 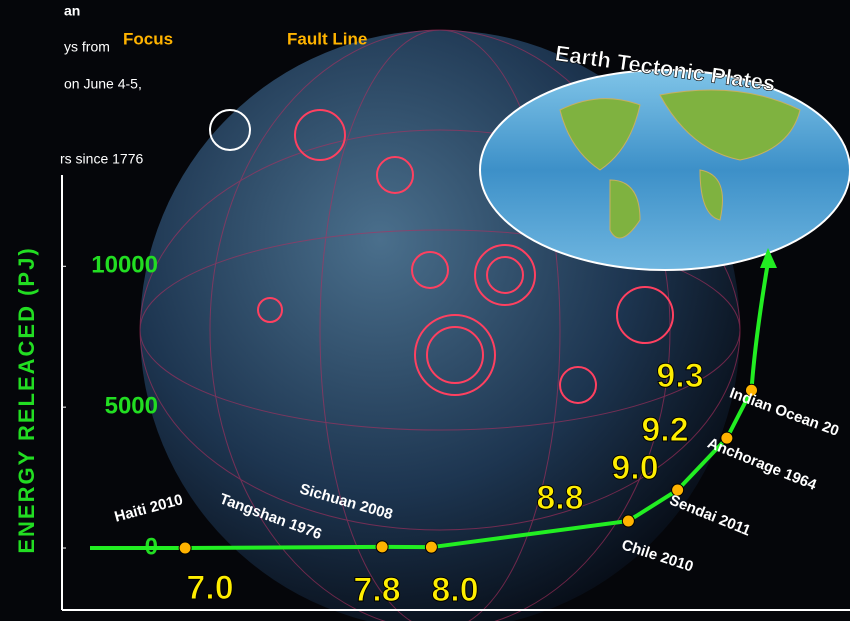 What do you see at coordinates (559, 498) in the screenshot?
I see `magnitude-label: 8.8` at bounding box center [559, 498].